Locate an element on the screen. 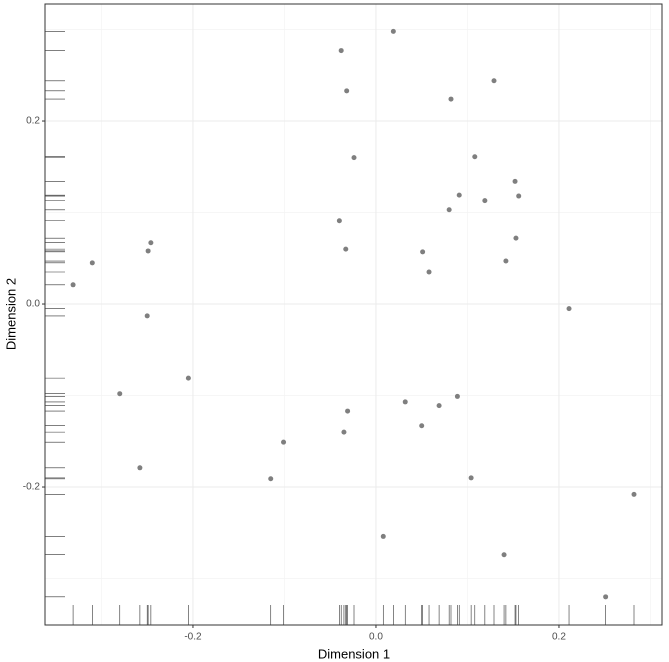 The height and width of the screenshot is (662, 669). y-tick-label: 0.2 is located at coordinates (33, 121).